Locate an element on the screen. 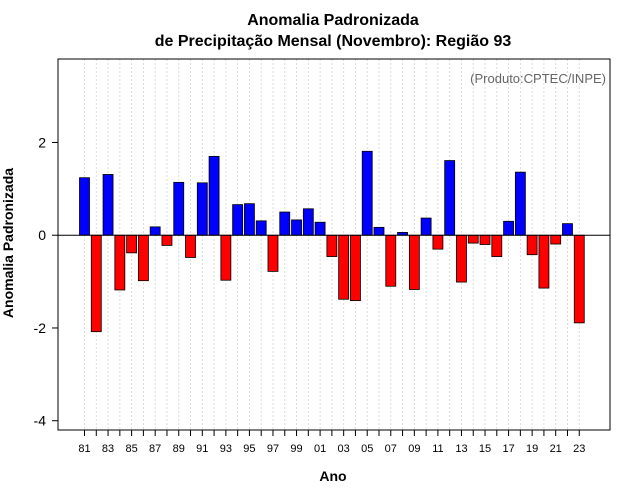  x-tick-label: 83 is located at coordinates (108, 449).